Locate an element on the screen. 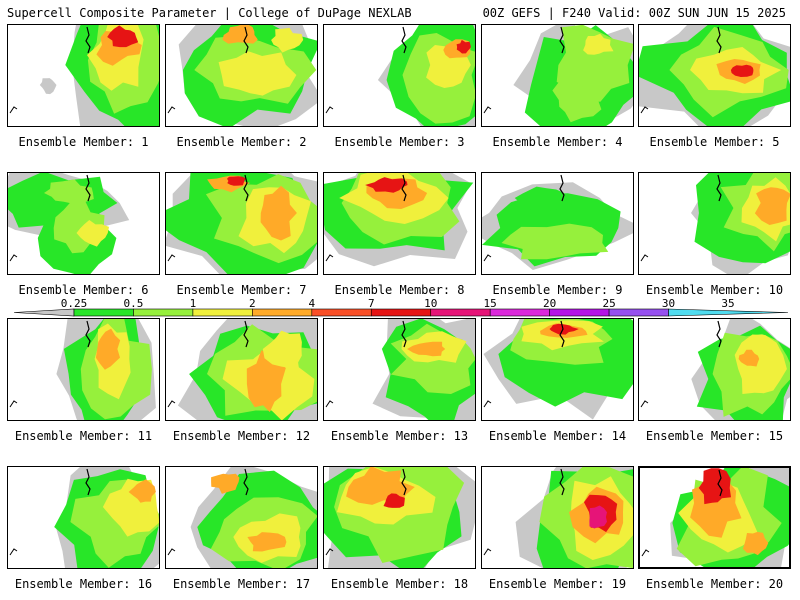  ensemble-member-label: Ensemble Member: 13 is located at coordinates (399, 436).